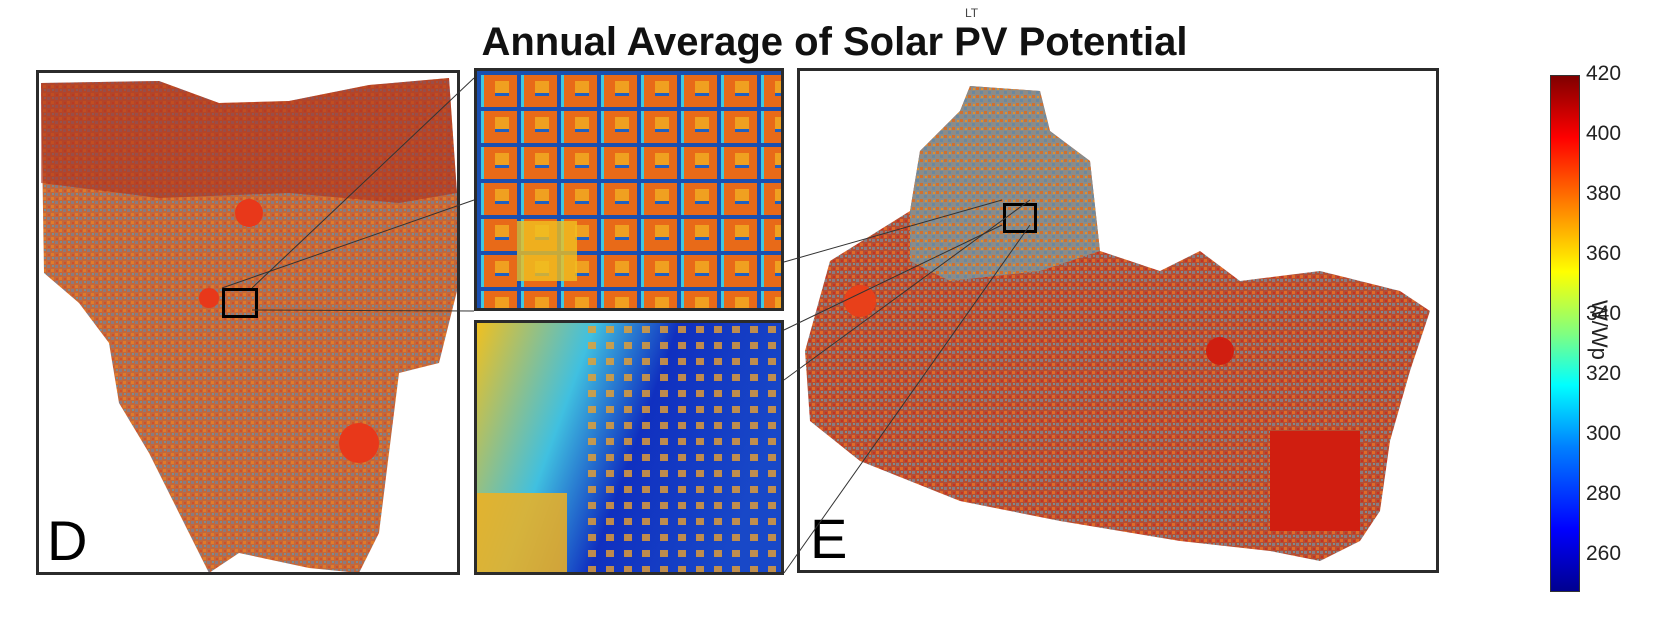 This screenshot has width=1669, height=623. I want to click on colorbar-tick: 420, so click(1604, 73).